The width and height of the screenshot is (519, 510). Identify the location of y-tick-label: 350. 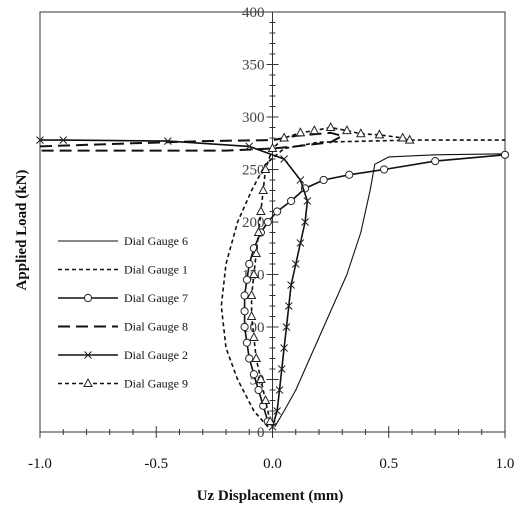
(253, 66).